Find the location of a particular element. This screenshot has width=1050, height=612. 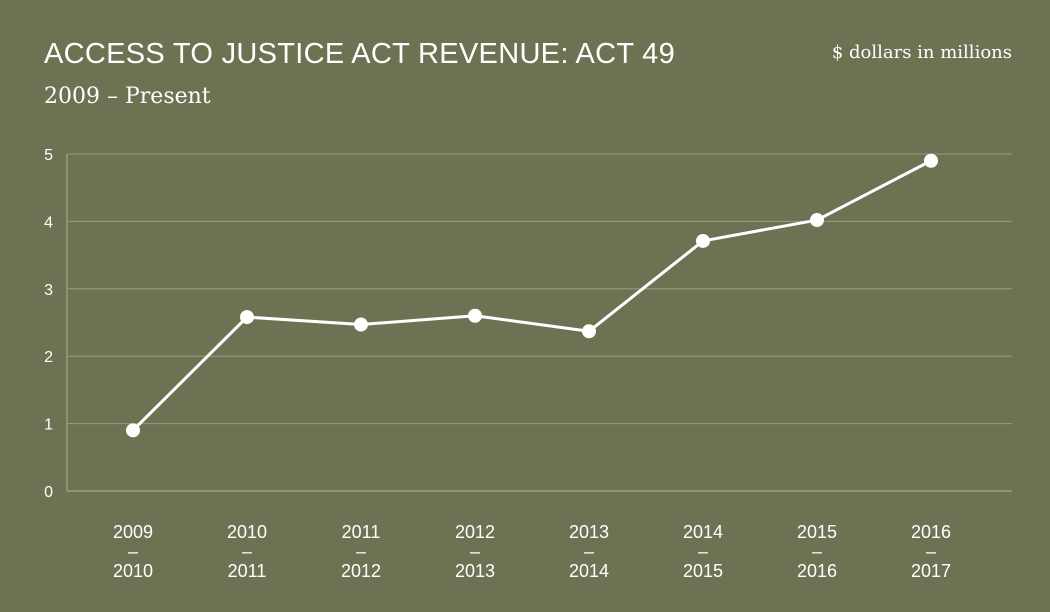

x-tick-label: 2016–2017 is located at coordinates (931, 551).